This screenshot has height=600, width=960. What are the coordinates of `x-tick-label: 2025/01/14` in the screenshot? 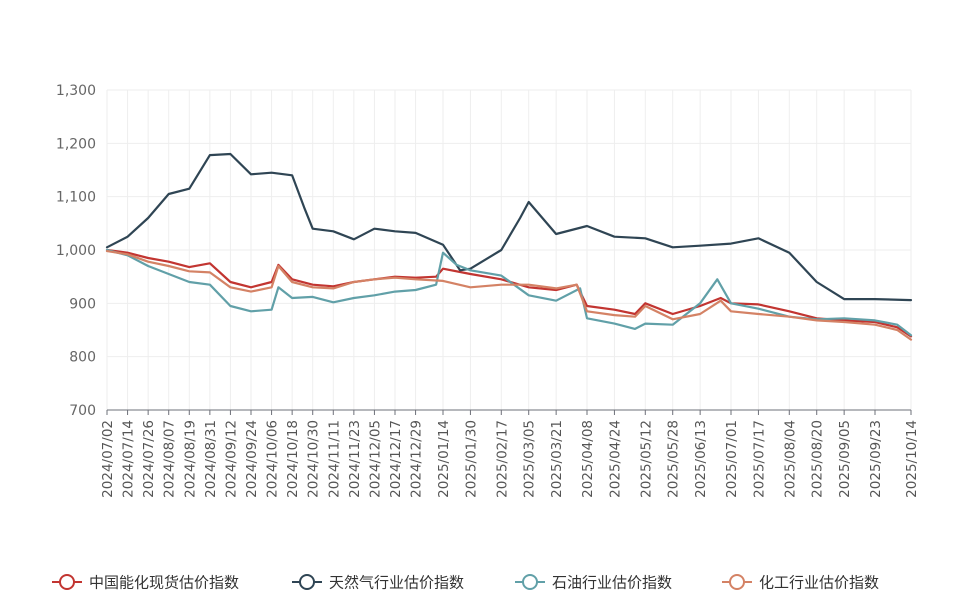 It's located at (444, 459).